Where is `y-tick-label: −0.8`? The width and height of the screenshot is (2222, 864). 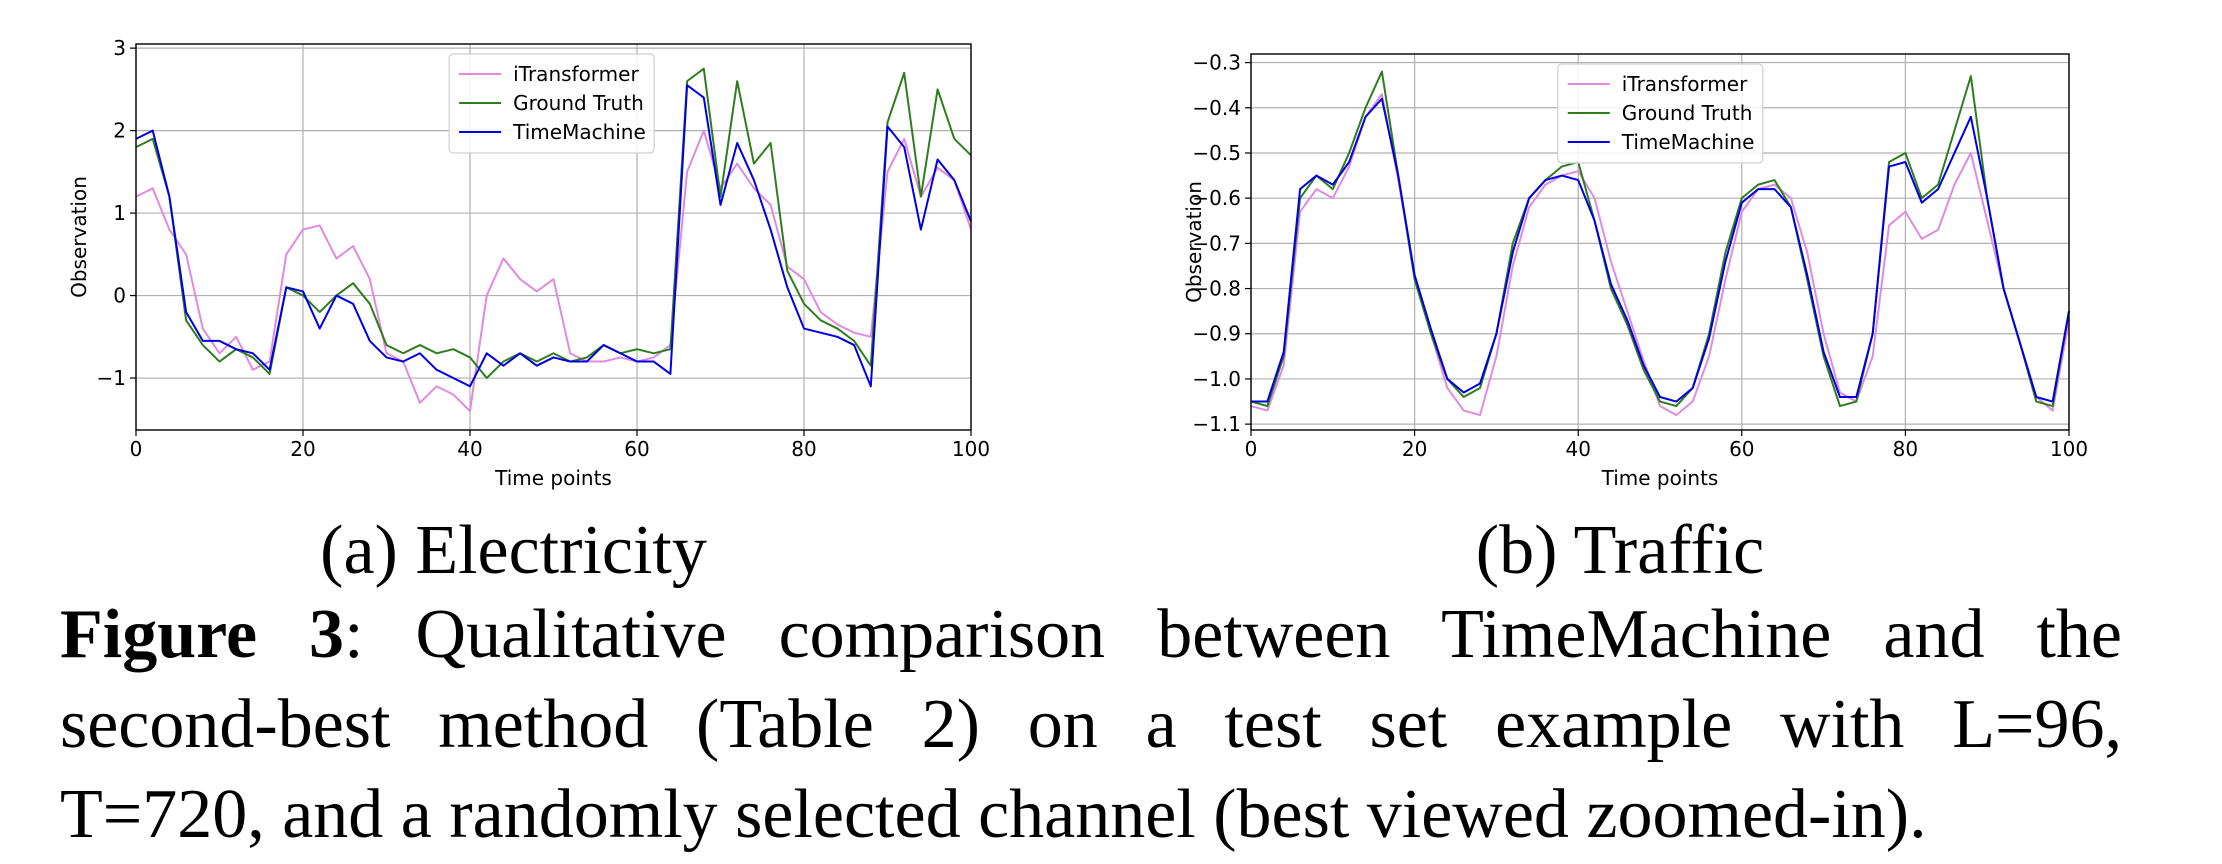 y-tick-label: −0.8 is located at coordinates (1216, 289).